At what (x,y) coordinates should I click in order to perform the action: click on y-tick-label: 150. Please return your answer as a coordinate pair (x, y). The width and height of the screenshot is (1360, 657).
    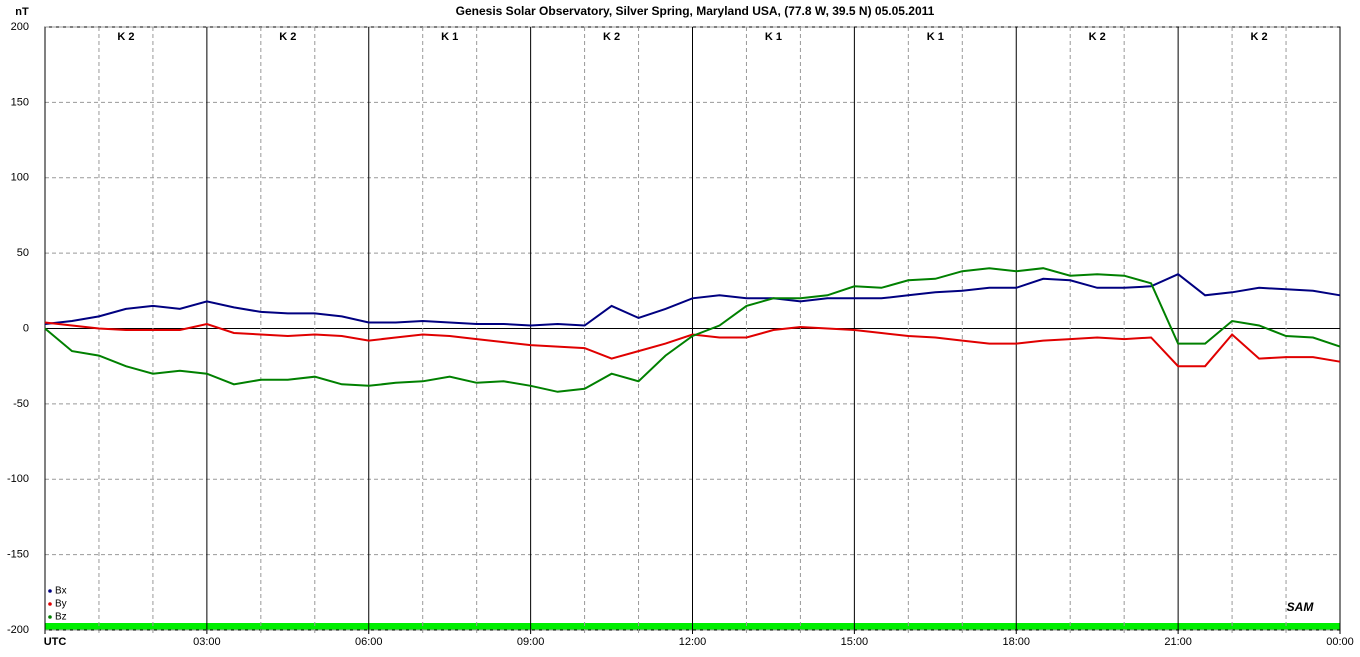
    Looking at the image, I should click on (20, 102).